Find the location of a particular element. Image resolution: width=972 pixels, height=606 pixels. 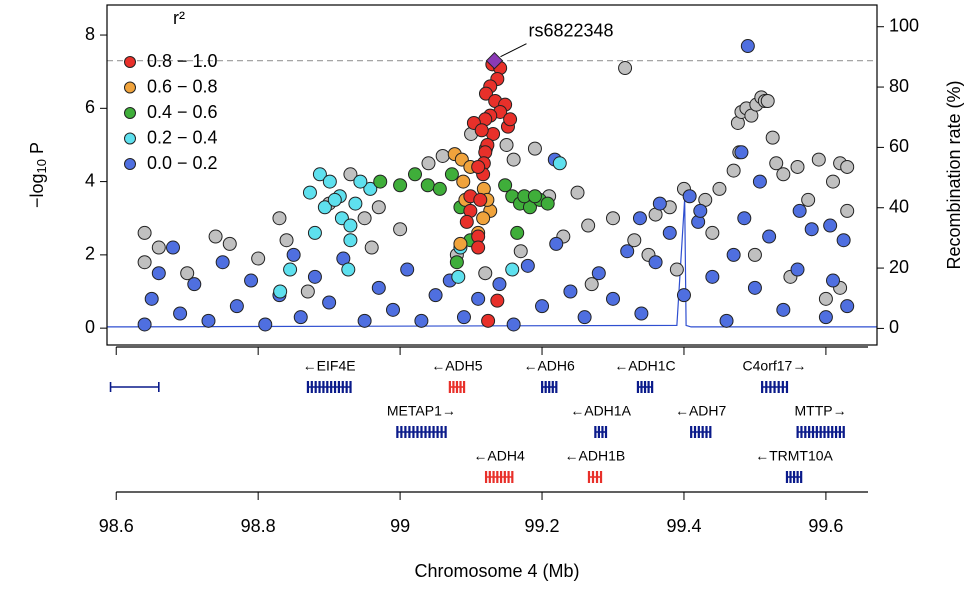

x-tick-label: 99 is located at coordinates (400, 526).